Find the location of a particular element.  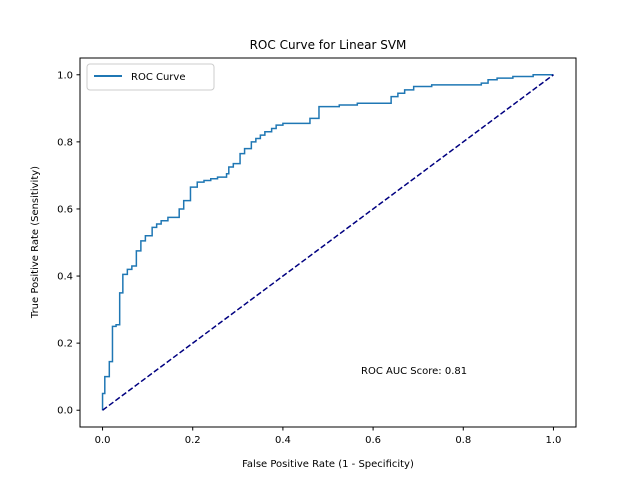

legend-label-roc-curve: ROC Curve is located at coordinates (158, 77).